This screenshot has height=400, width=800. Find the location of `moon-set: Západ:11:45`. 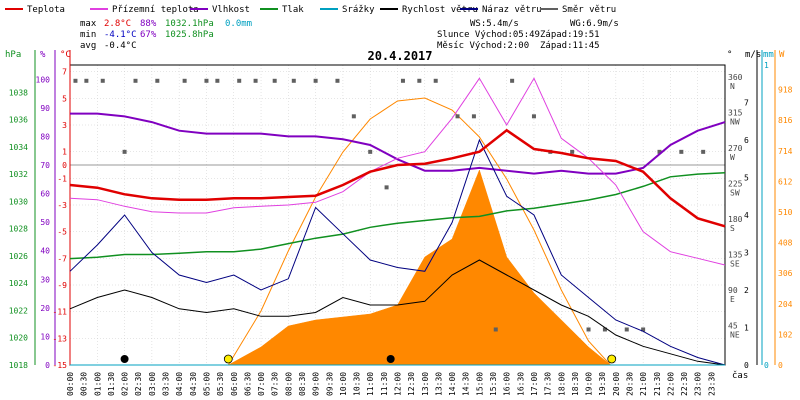

moon-set: Západ:11:45 is located at coordinates (570, 46).